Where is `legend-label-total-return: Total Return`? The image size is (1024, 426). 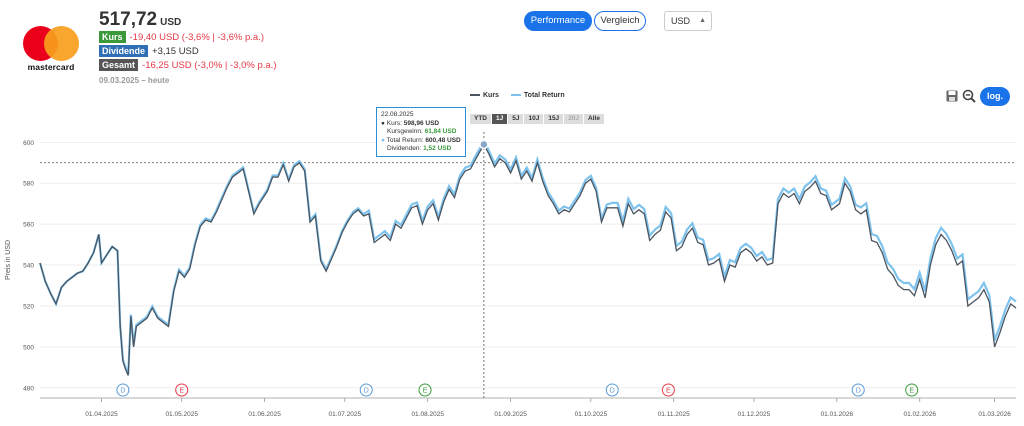
legend-label-total-return: Total Return is located at coordinates (544, 95).